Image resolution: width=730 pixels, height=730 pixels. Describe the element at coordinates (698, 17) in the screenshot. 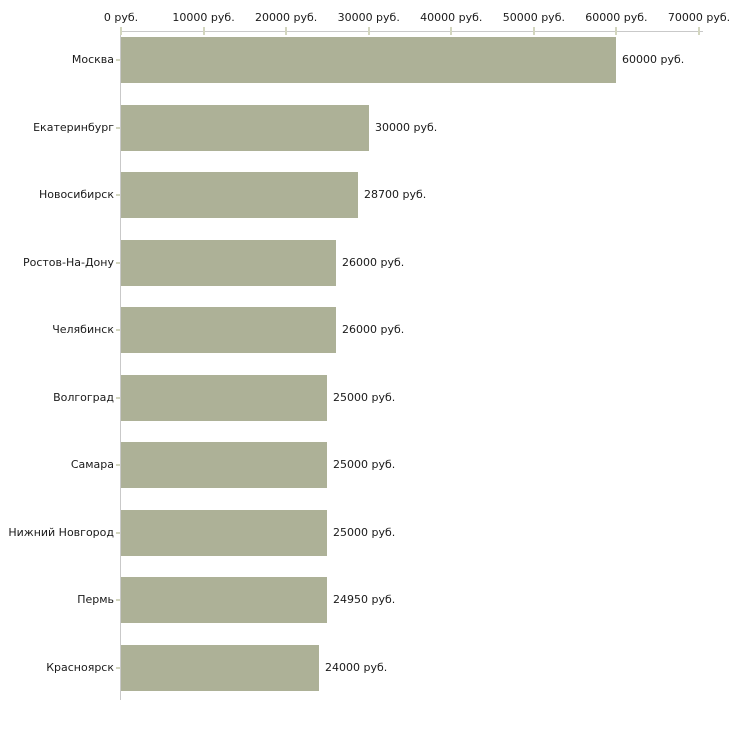

I see `x-axis-tick-label: 70000 руб.` at that location.